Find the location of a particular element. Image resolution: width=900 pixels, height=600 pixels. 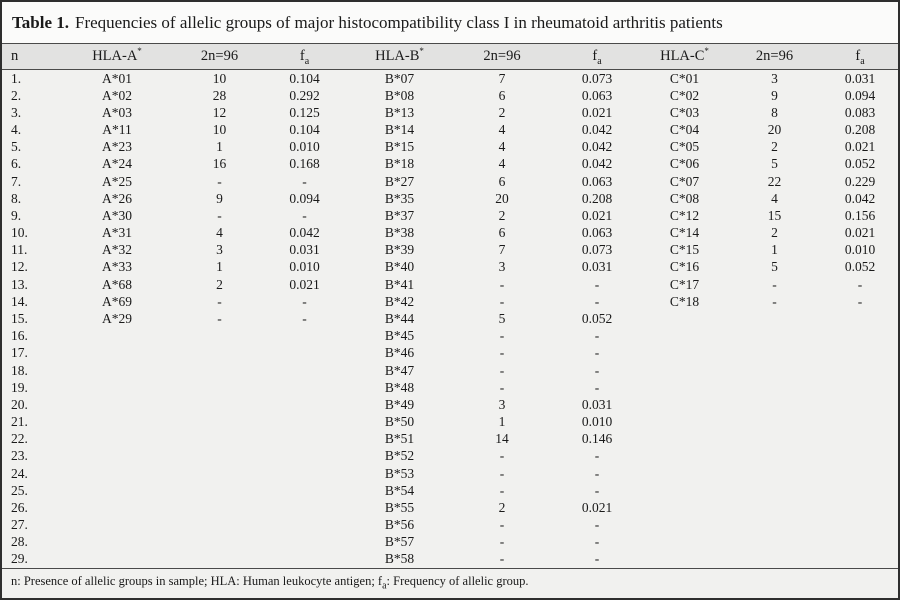

table-row: 24. B*53 - - is located at coordinates (450, 473).